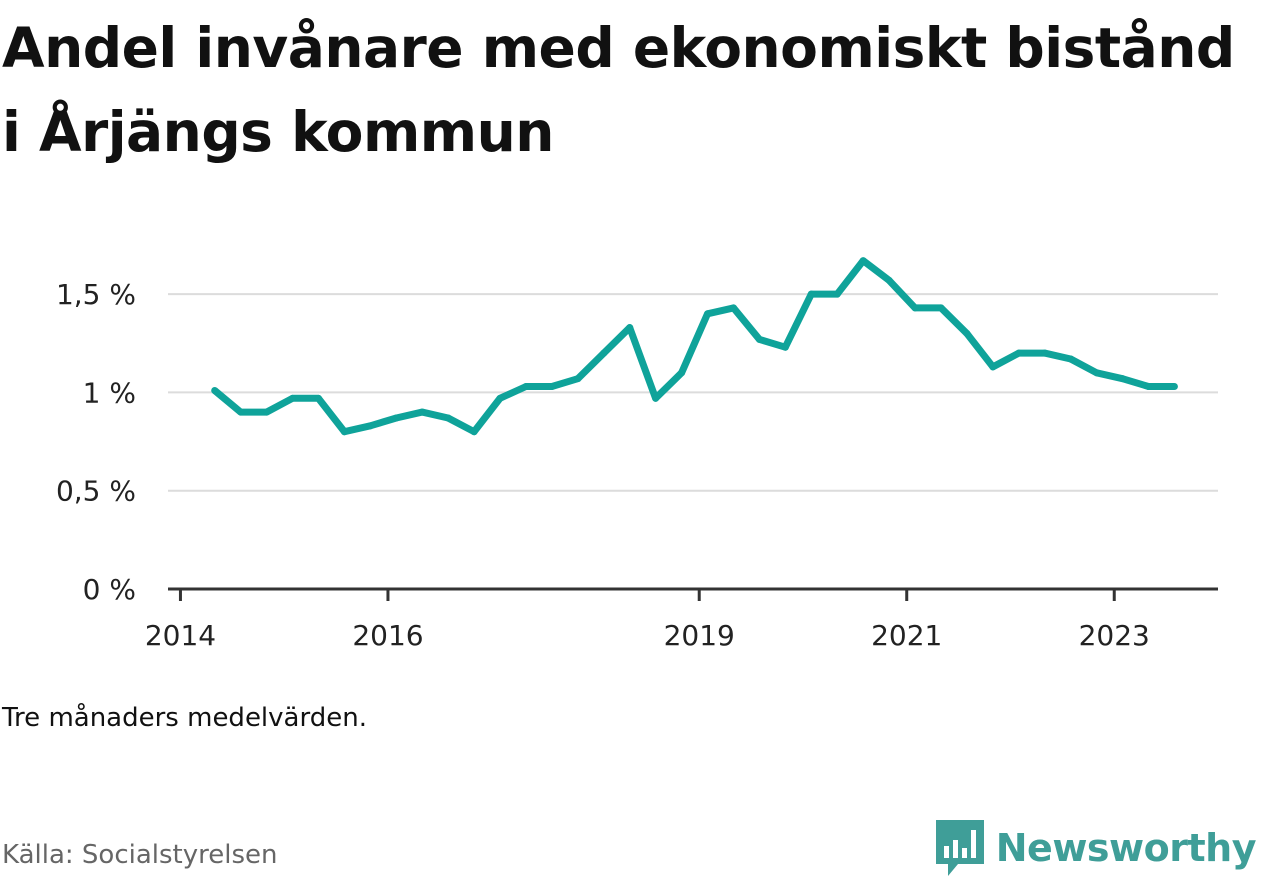 This screenshot has width=1262, height=879. What do you see at coordinates (109, 589) in the screenshot?
I see `y-tick-label: 0 %` at bounding box center [109, 589].